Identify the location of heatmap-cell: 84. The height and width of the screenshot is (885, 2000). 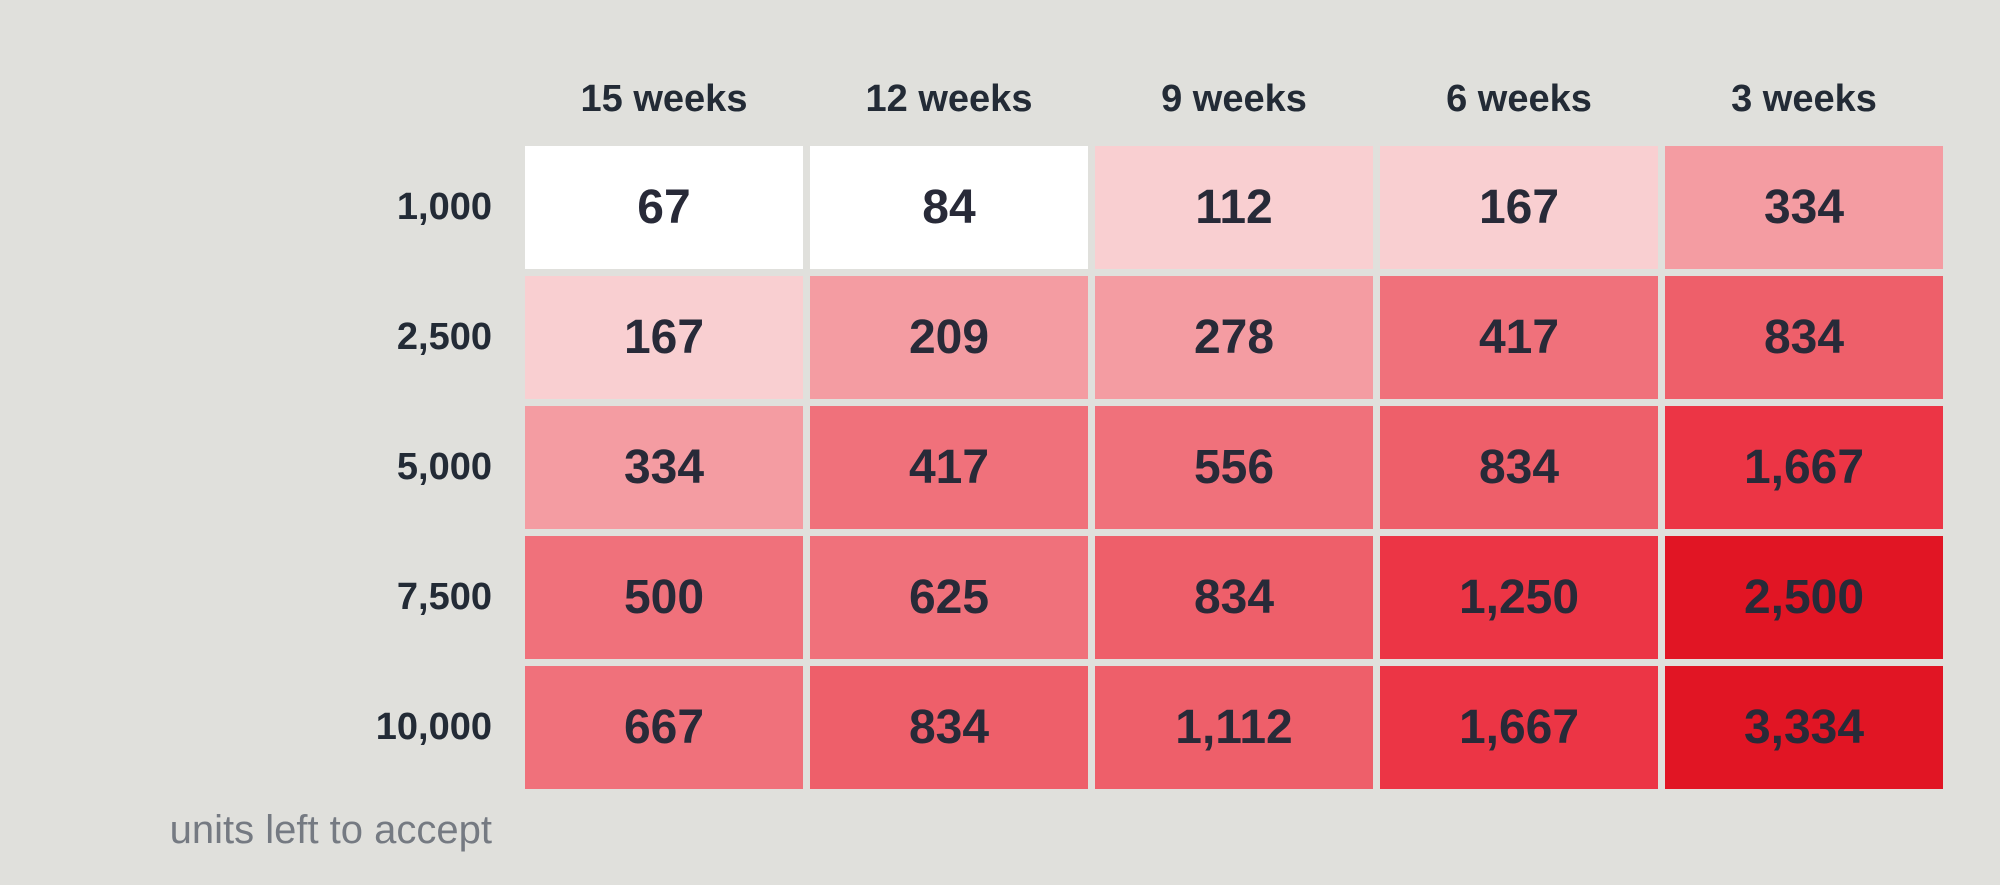
(949, 207).